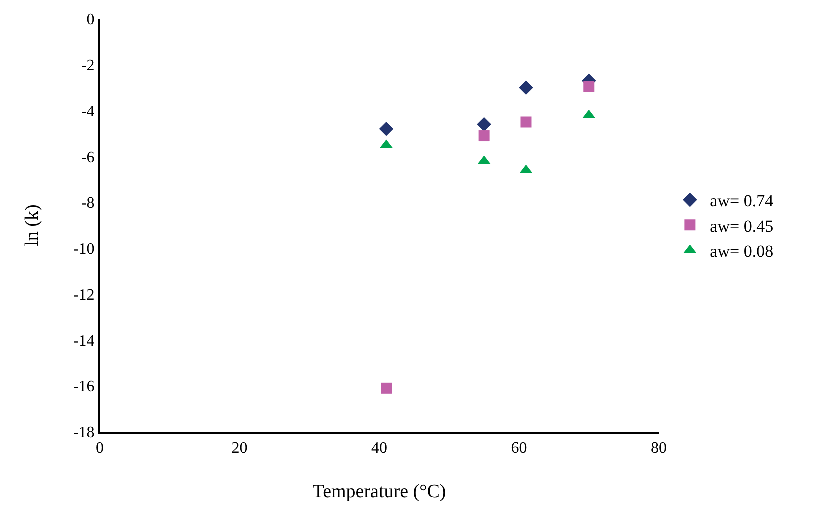 Image resolution: width=825 pixels, height=532 pixels. What do you see at coordinates (742, 226) in the screenshot?
I see `legend-label: aw= 0.45` at bounding box center [742, 226].